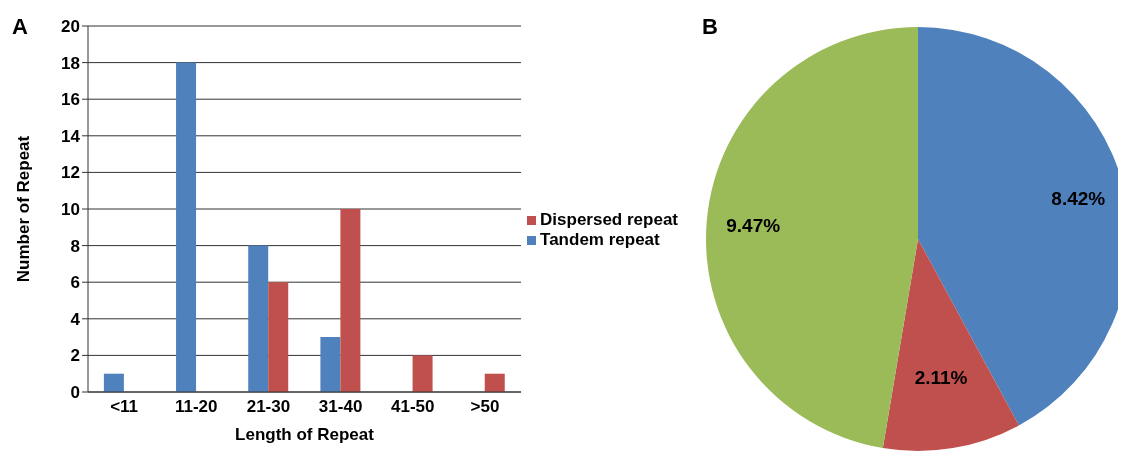 This screenshot has height=460, width=1137. What do you see at coordinates (485, 407) in the screenshot?
I see `x-tick-label: >50` at bounding box center [485, 407].